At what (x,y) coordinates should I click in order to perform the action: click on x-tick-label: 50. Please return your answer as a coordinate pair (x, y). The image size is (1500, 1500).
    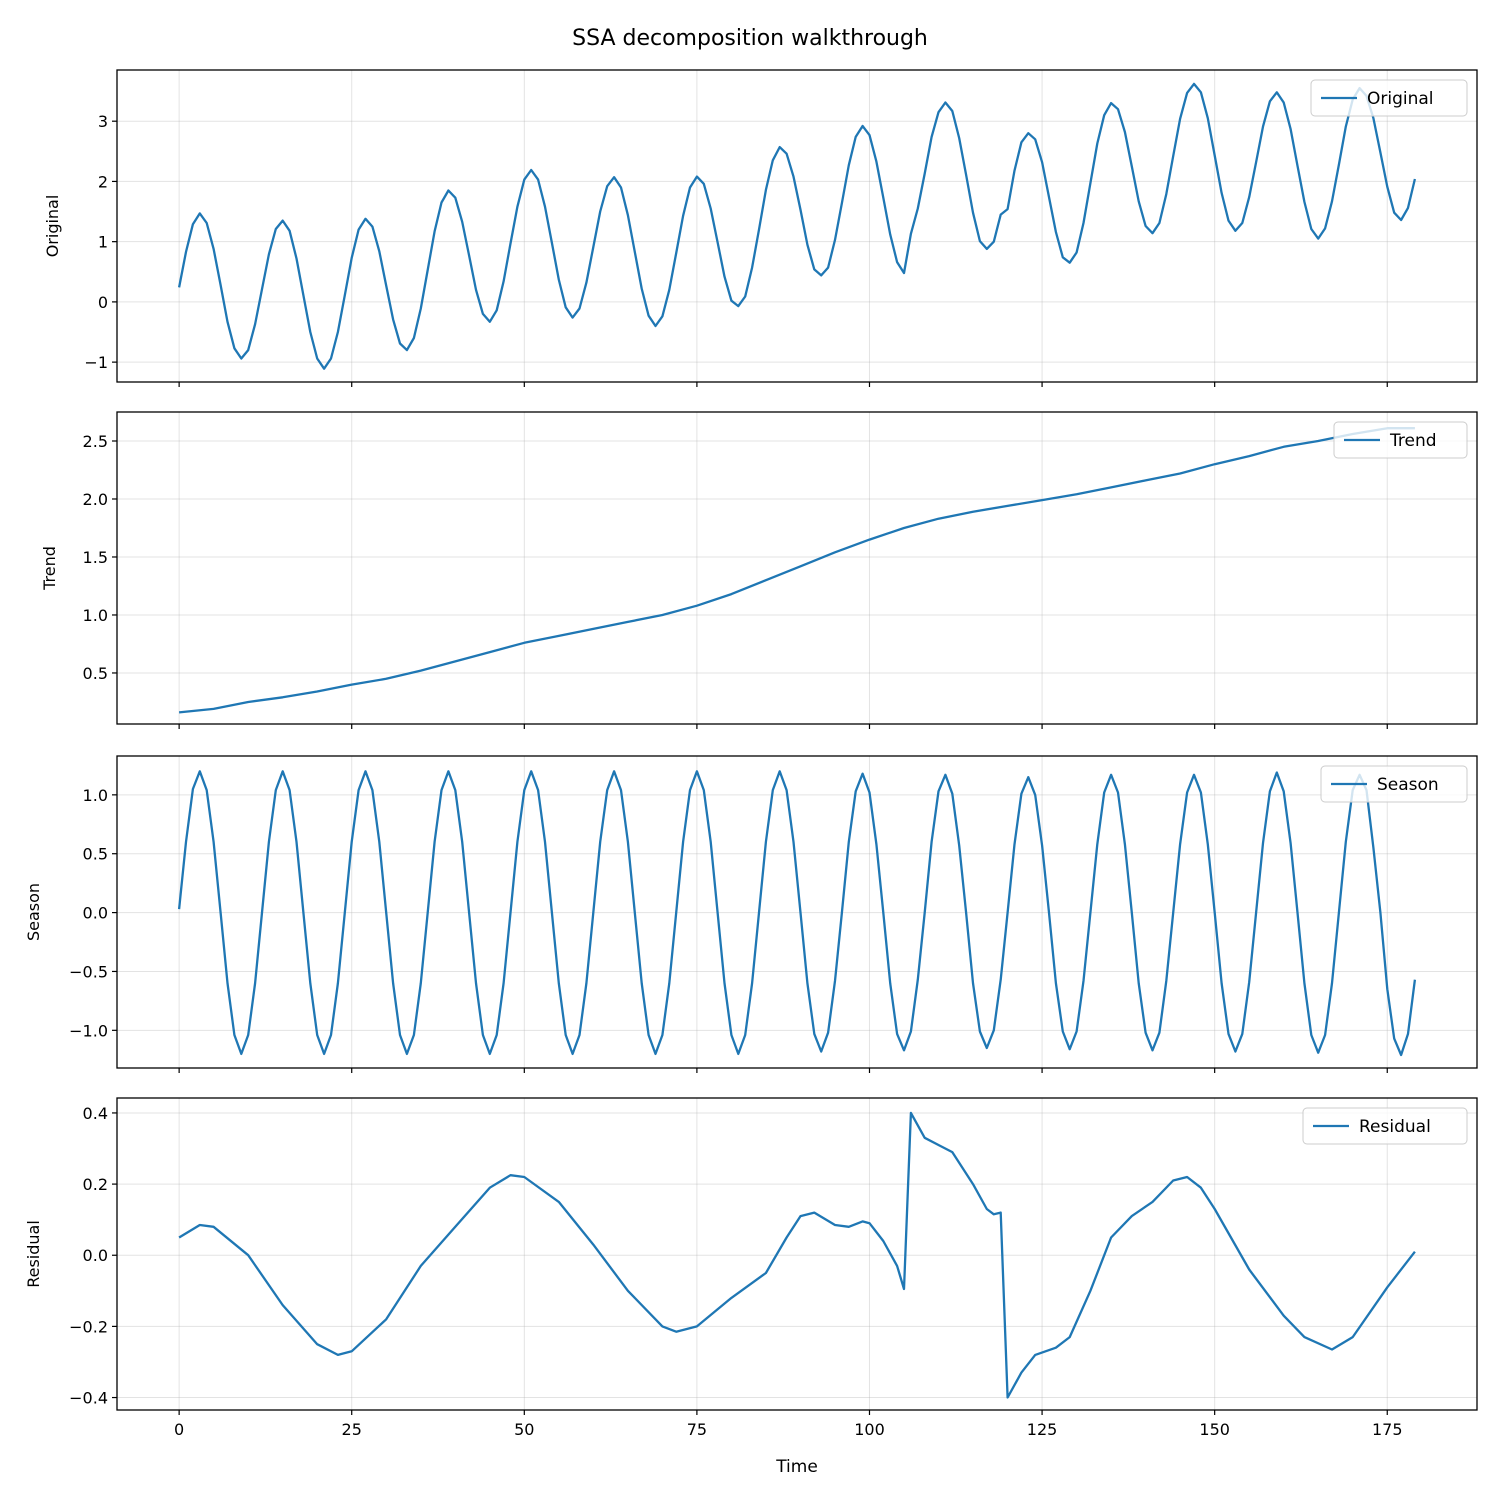
    Looking at the image, I should click on (524, 1429).